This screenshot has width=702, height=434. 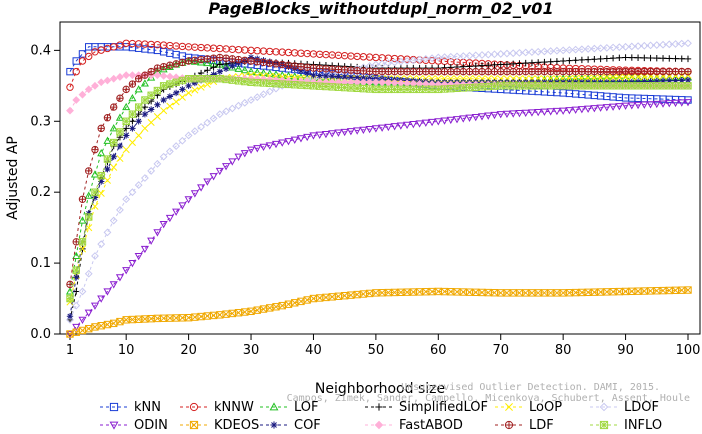 What do you see at coordinates (380, 389) in the screenshot?
I see `x-axis-label: Neighborhood size` at bounding box center [380, 389].